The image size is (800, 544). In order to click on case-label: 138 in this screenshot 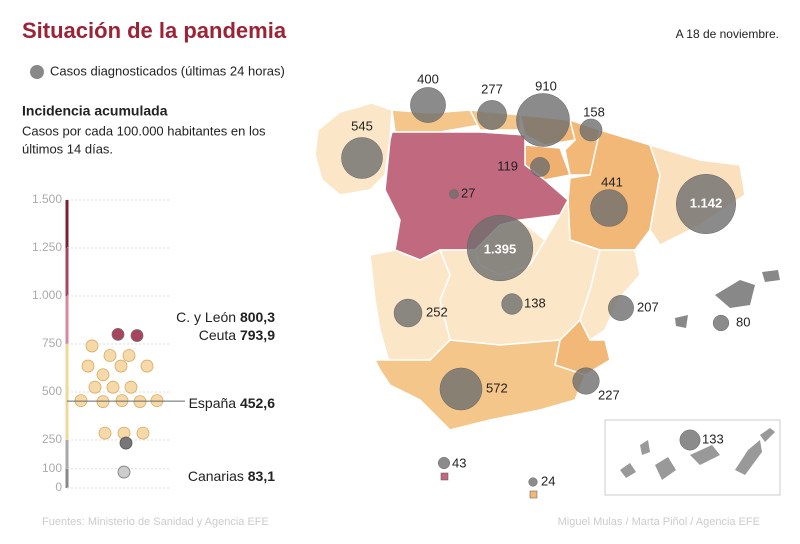, I will do `click(535, 302)`.